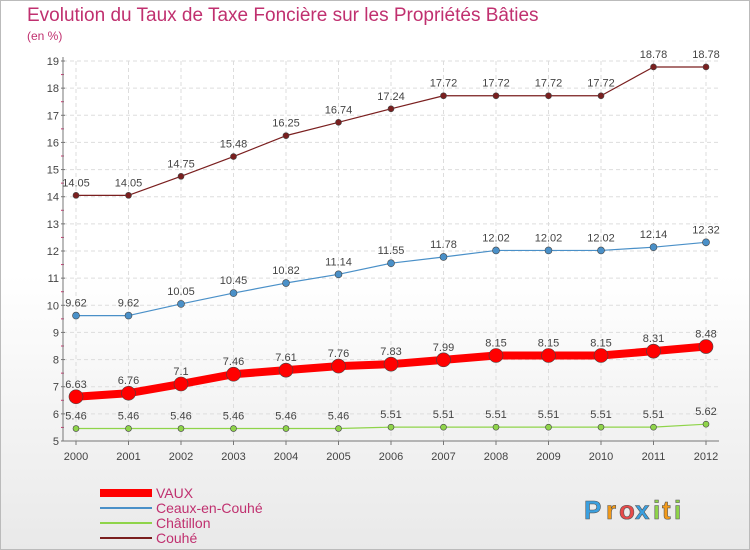  Describe the element at coordinates (53, 279) in the screenshot. I see `y-tick-label: 11` at that location.